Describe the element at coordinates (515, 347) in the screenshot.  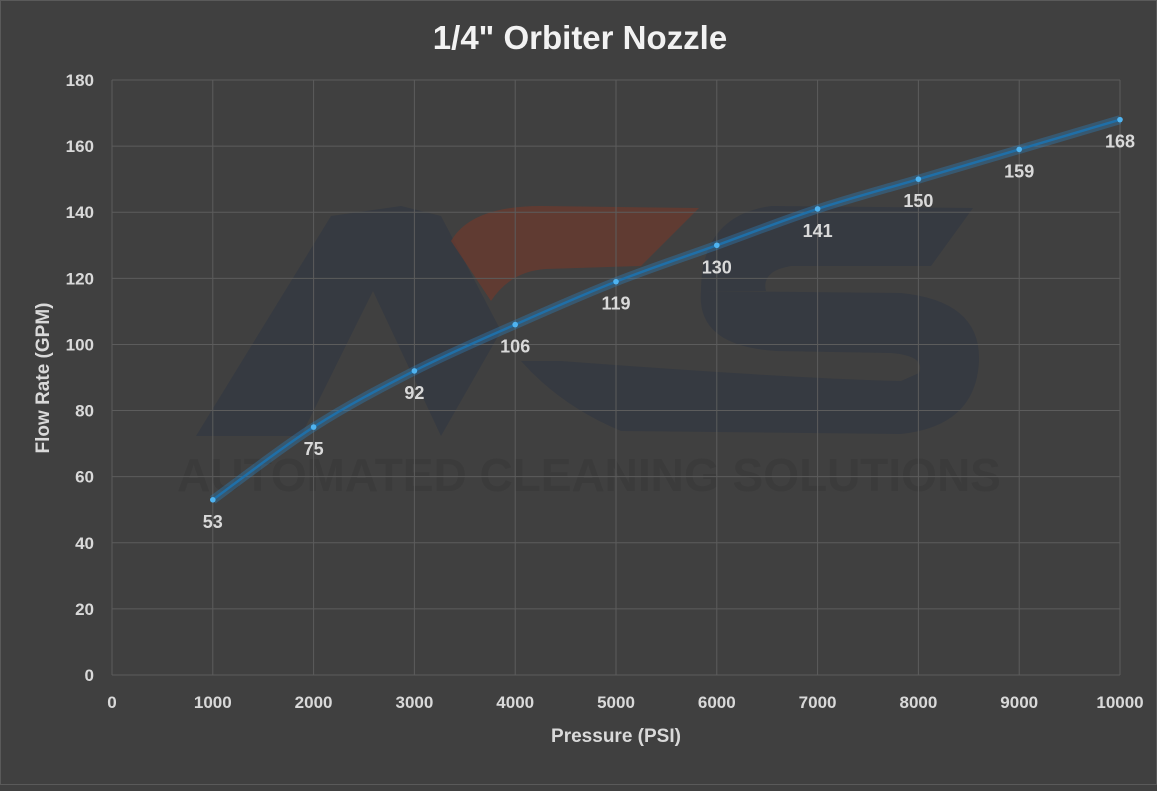
I see `data-label: 106` at that location.